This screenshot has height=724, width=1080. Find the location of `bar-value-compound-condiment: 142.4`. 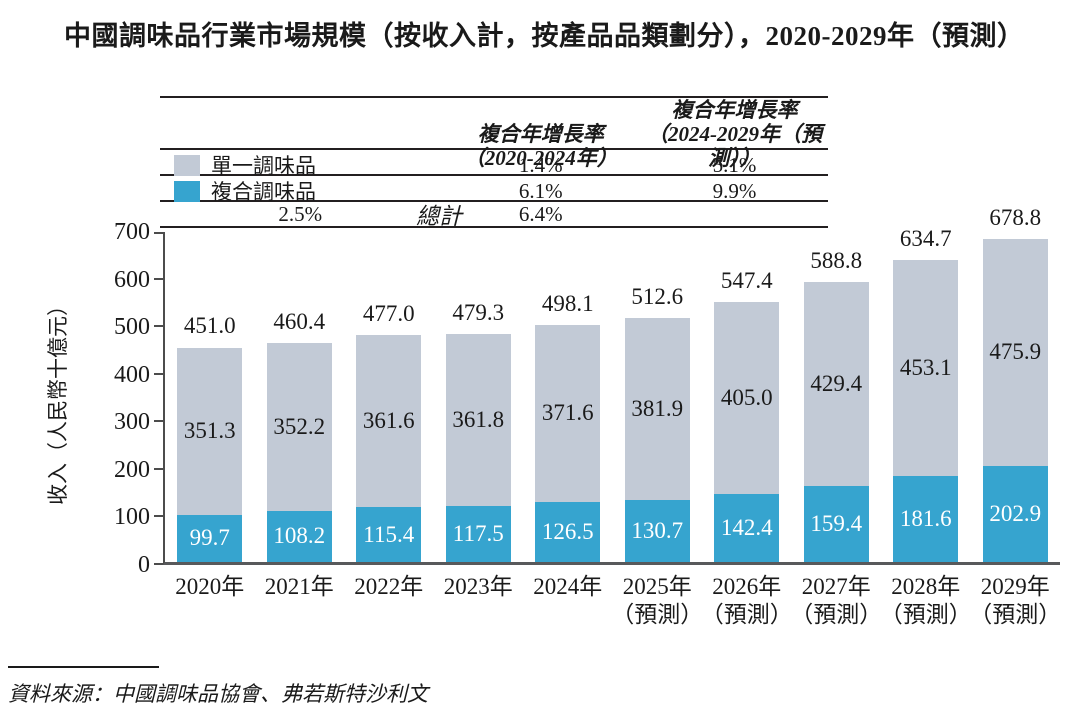

bar-value-compound-condiment: 142.4 is located at coordinates (746, 528).